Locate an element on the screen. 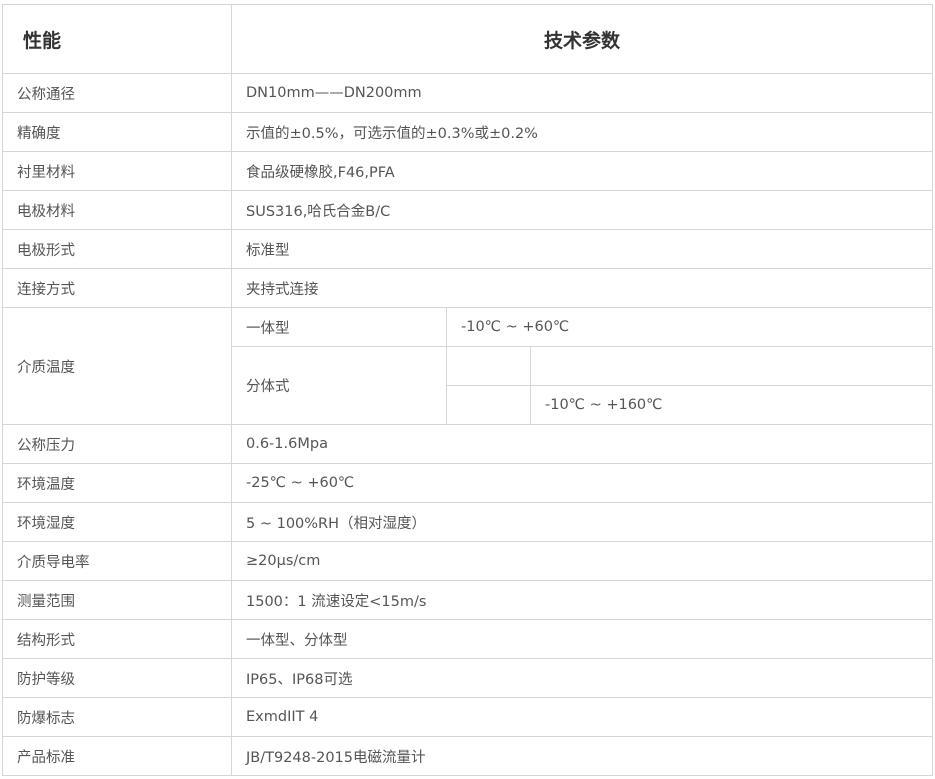 The width and height of the screenshot is (935, 779). table-row: -10℃ ~ +160℃ is located at coordinates (468, 405).